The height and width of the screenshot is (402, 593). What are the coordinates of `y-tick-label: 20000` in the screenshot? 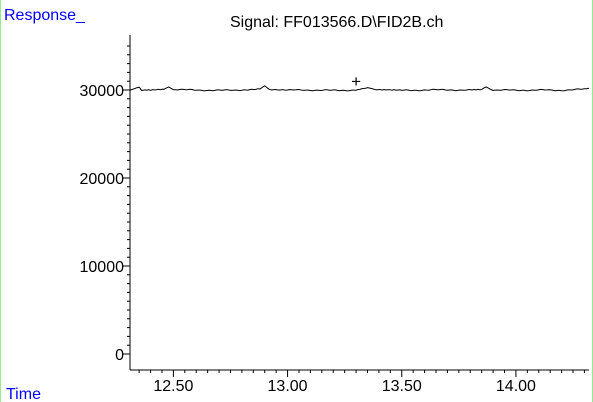 It's located at (102, 179).